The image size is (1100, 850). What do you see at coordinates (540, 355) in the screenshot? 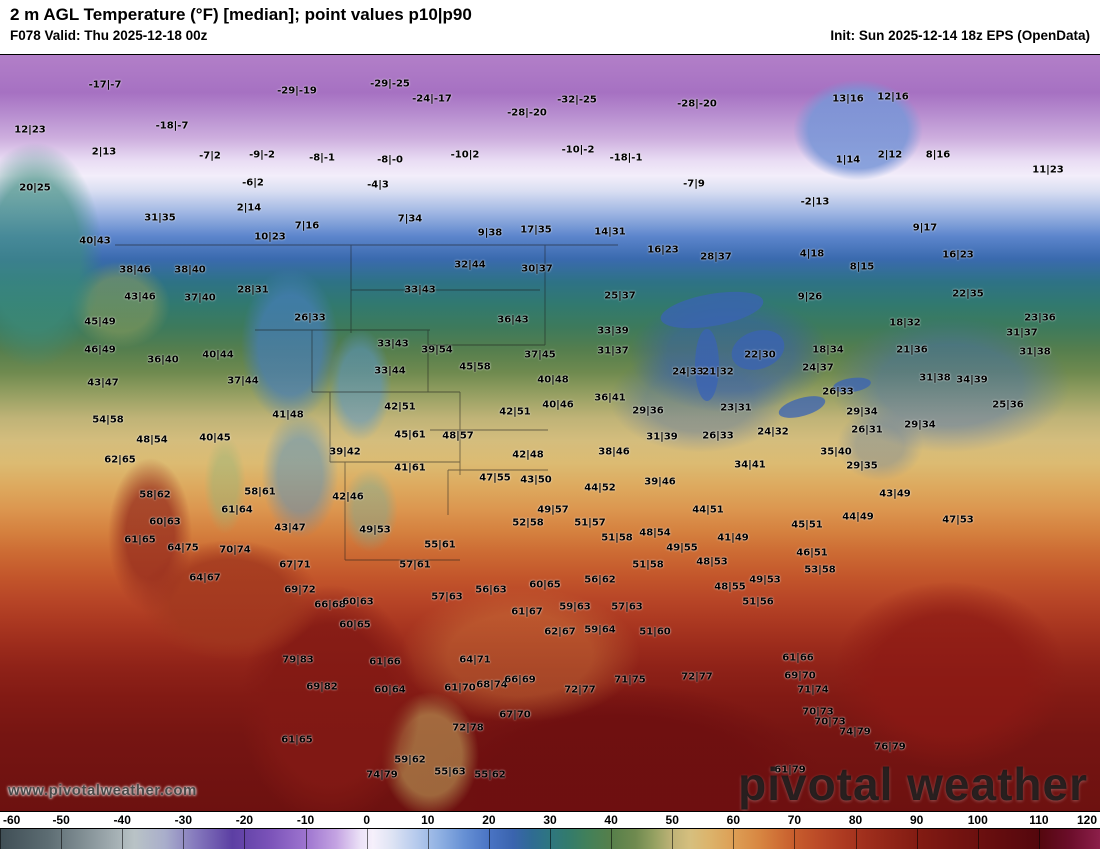
I see `station-value: 37|45` at bounding box center [540, 355].